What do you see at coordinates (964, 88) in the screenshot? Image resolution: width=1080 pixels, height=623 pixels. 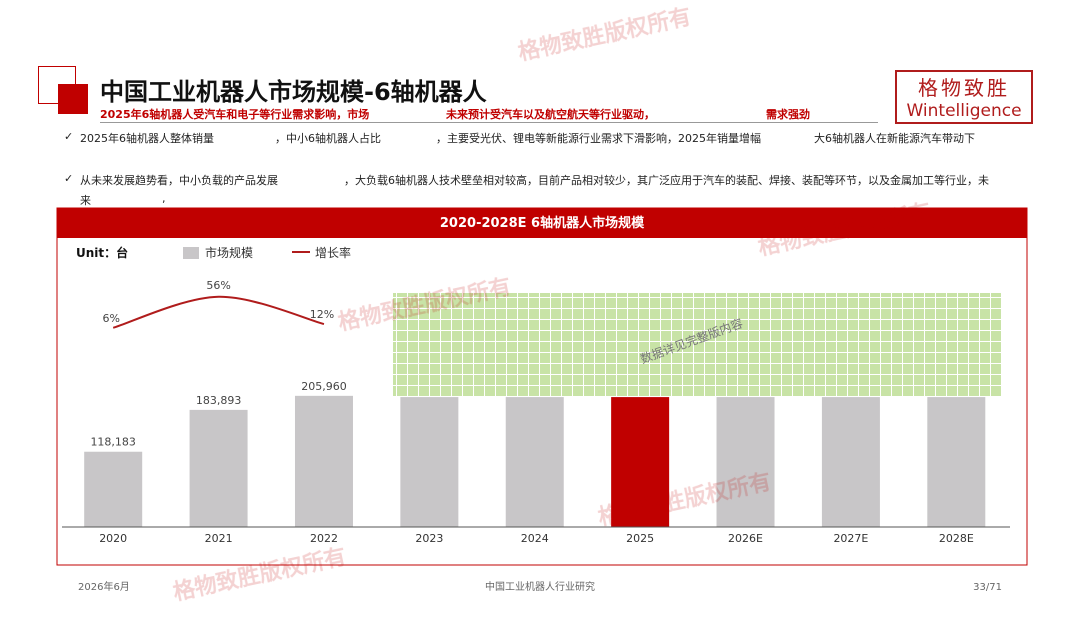 I see `logo-cn: 格物致胜` at bounding box center [964, 88].